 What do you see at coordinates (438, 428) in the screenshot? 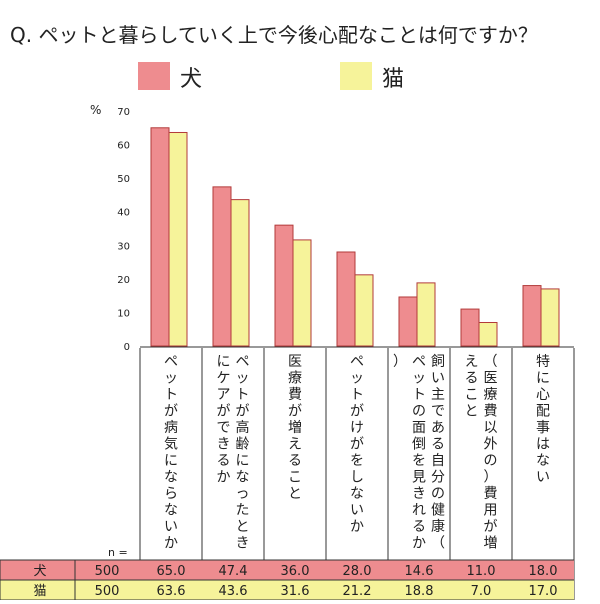
I see `category-label-char: あ` at bounding box center [438, 428].